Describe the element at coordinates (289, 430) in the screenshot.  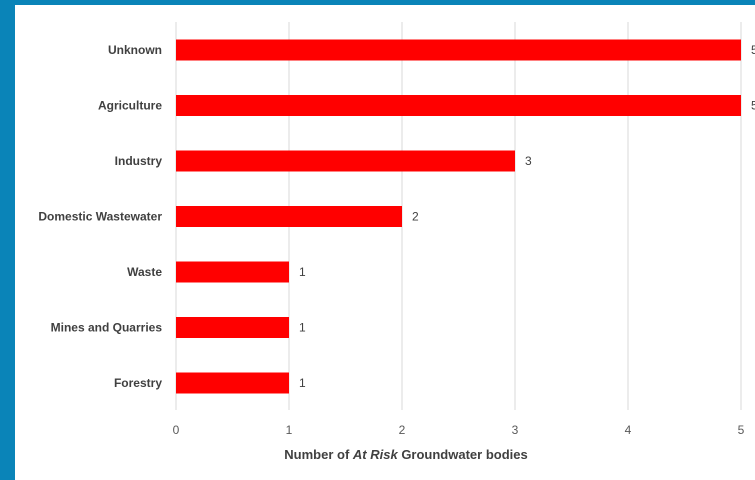
I see `x-tick-label: 1` at that location.